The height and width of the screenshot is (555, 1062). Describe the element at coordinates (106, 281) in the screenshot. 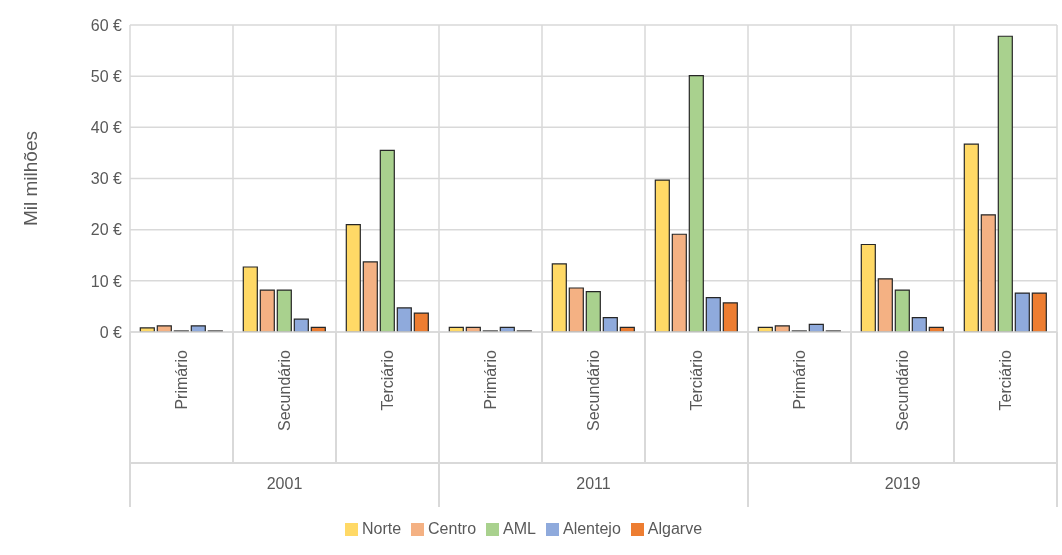

I see `y-tick-label: 10 €` at that location.